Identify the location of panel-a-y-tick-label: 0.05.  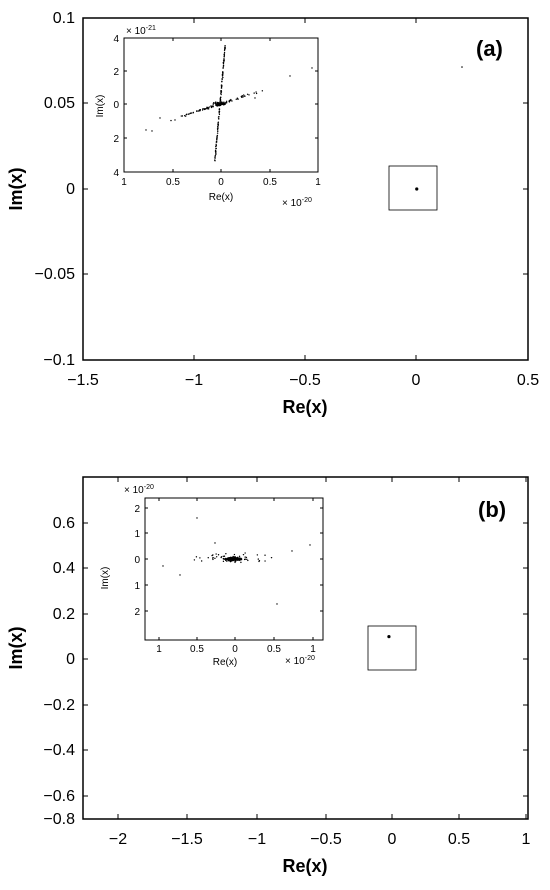
(59, 103).